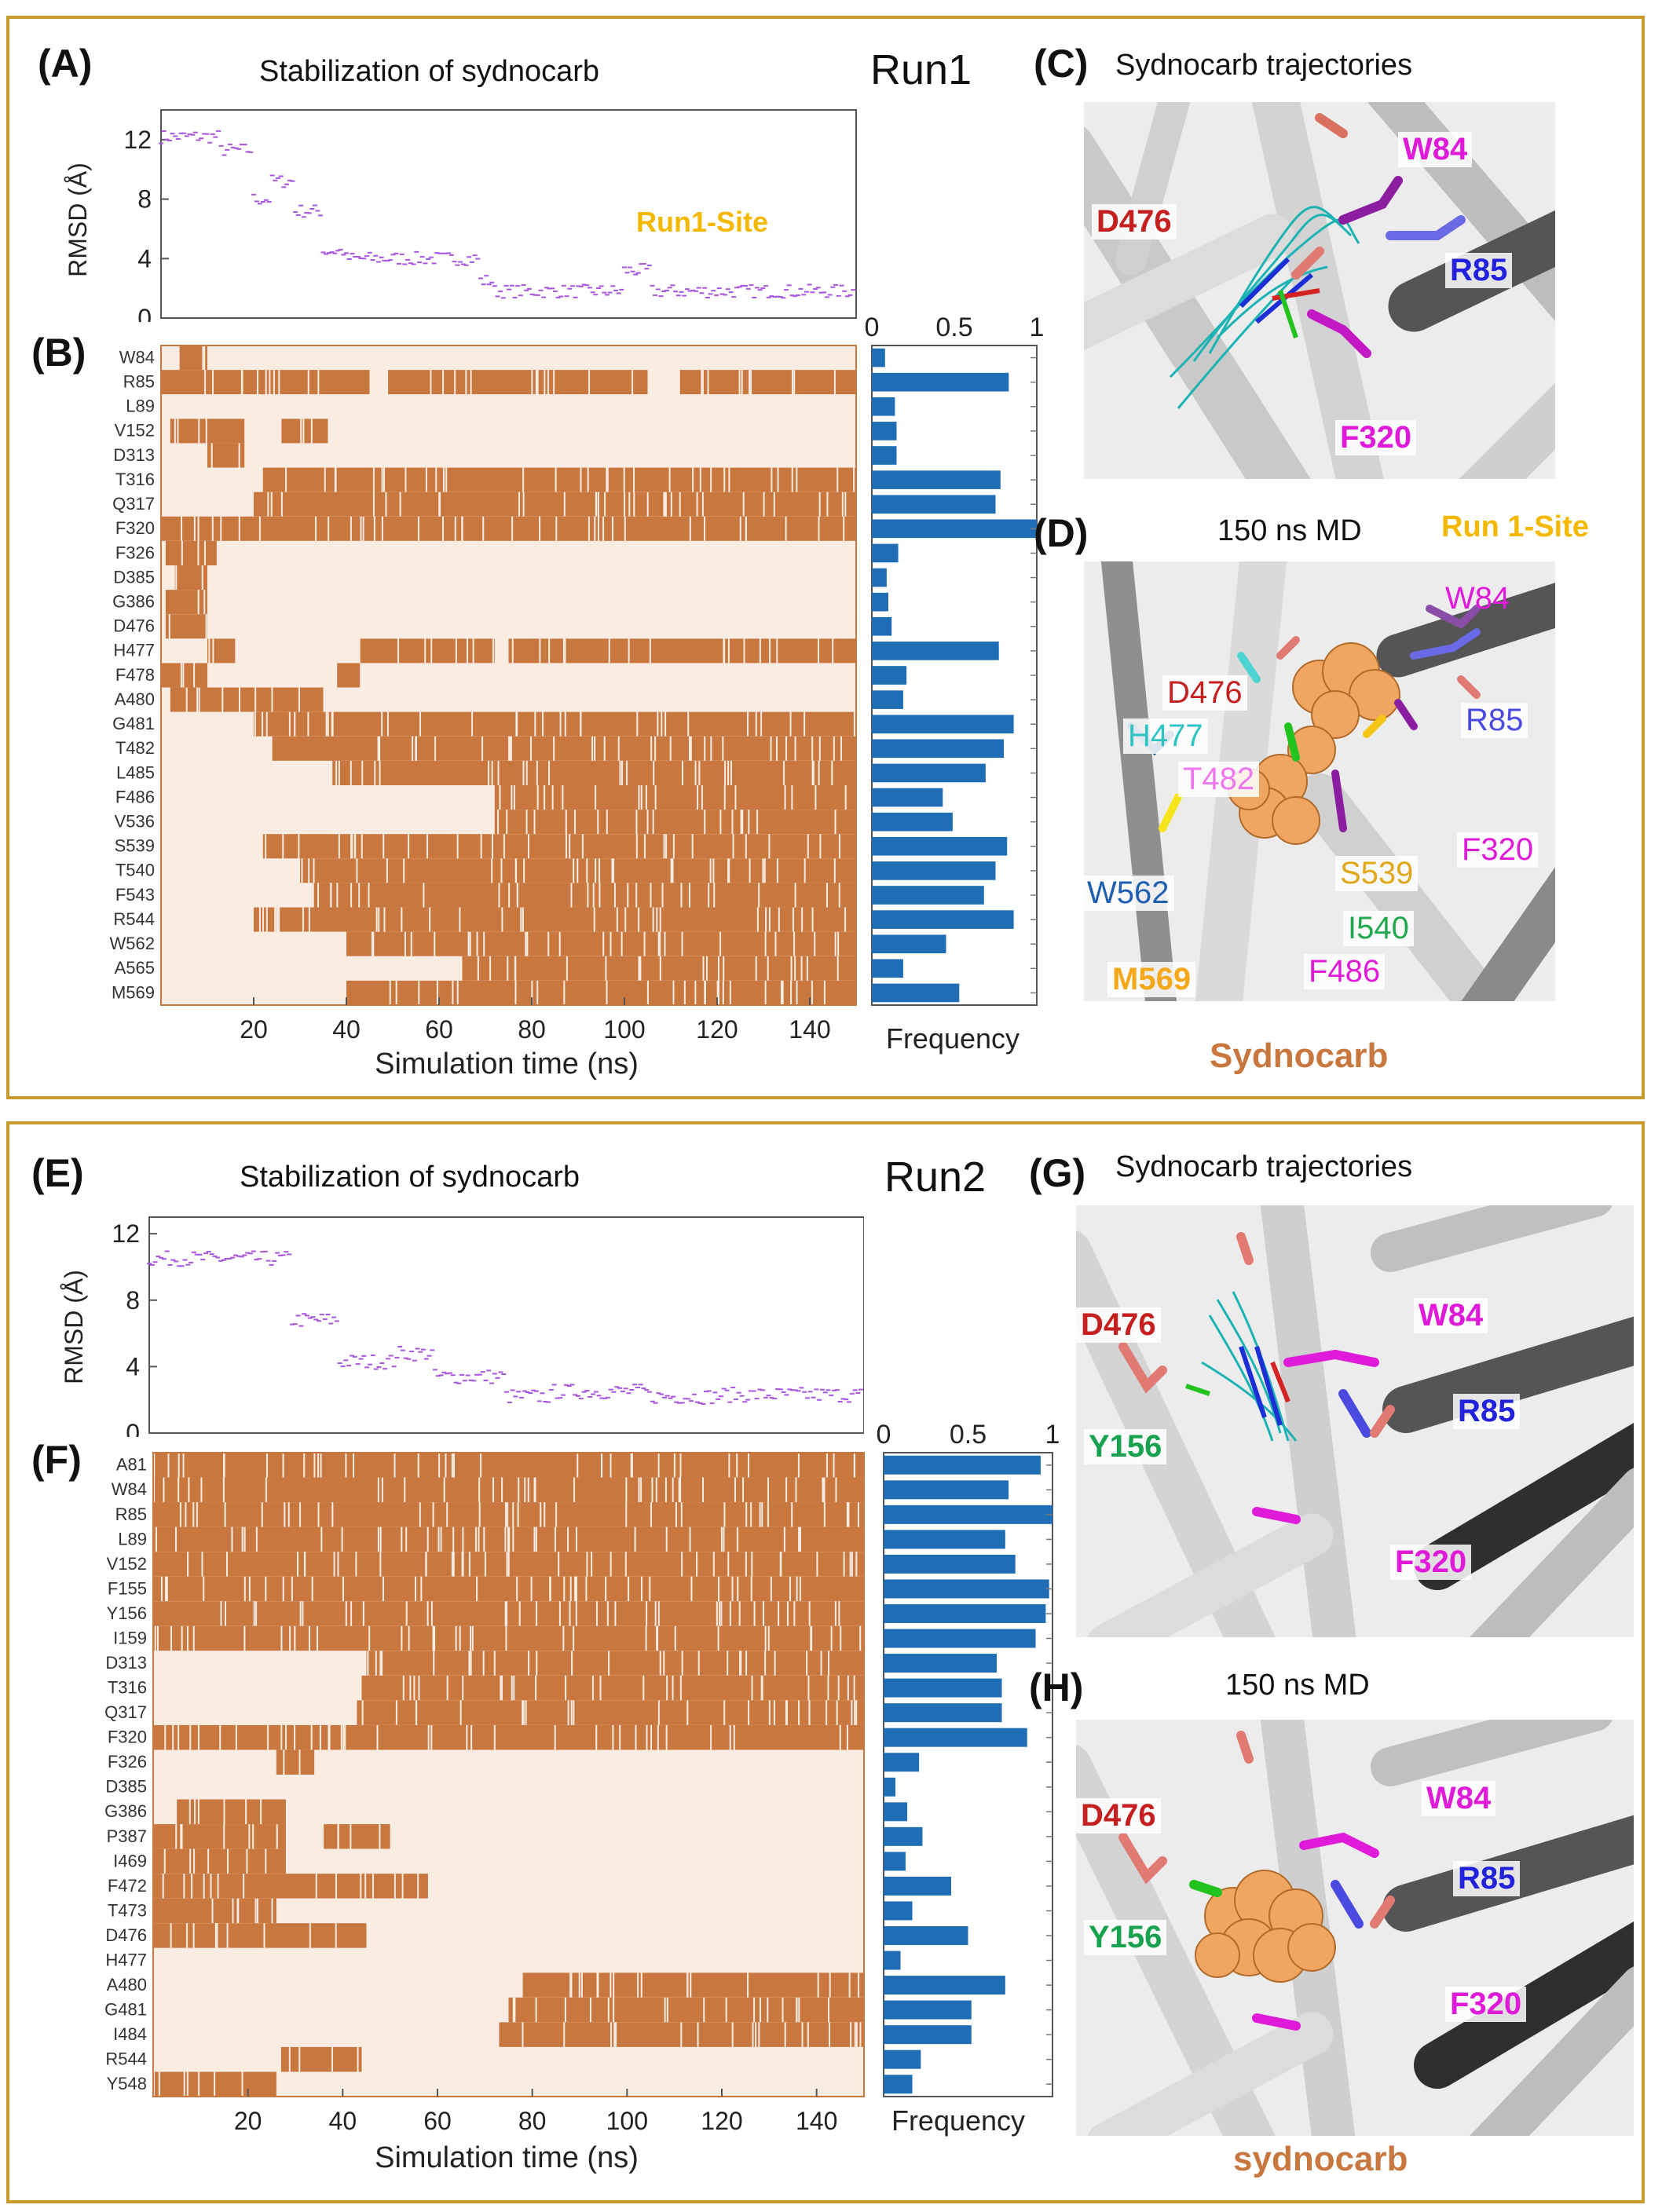 The width and height of the screenshot is (1662, 2212). What do you see at coordinates (1151, 980) in the screenshot?
I see `mol-d-label-m569: M569` at bounding box center [1151, 980].